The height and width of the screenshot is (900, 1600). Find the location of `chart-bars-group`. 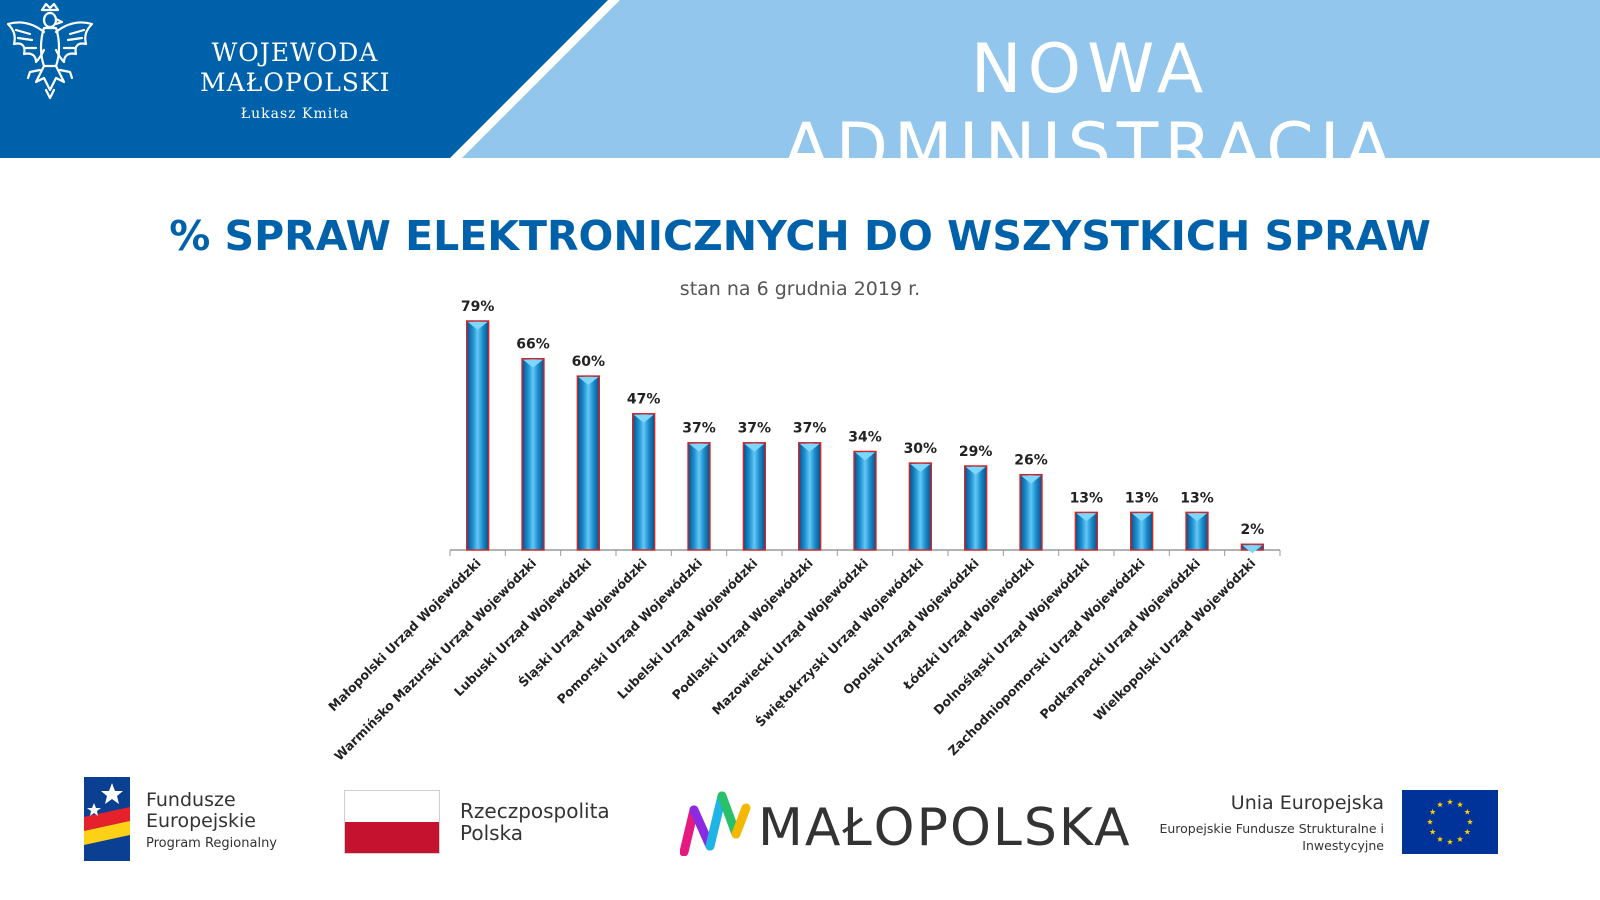

chart-bars-group is located at coordinates (865, 437).